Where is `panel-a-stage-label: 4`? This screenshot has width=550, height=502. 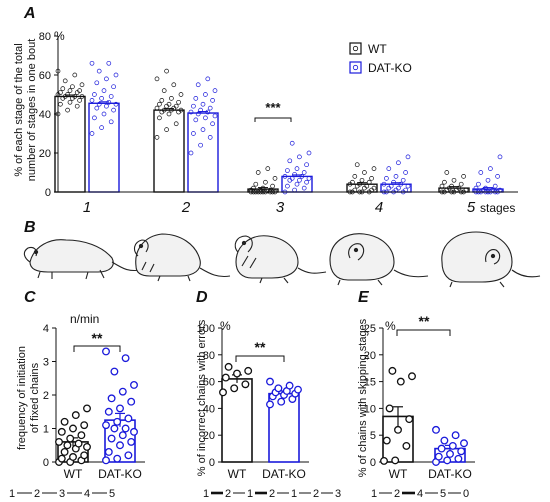
panel-a-stage-label: 4 is located at coordinates (379, 207).